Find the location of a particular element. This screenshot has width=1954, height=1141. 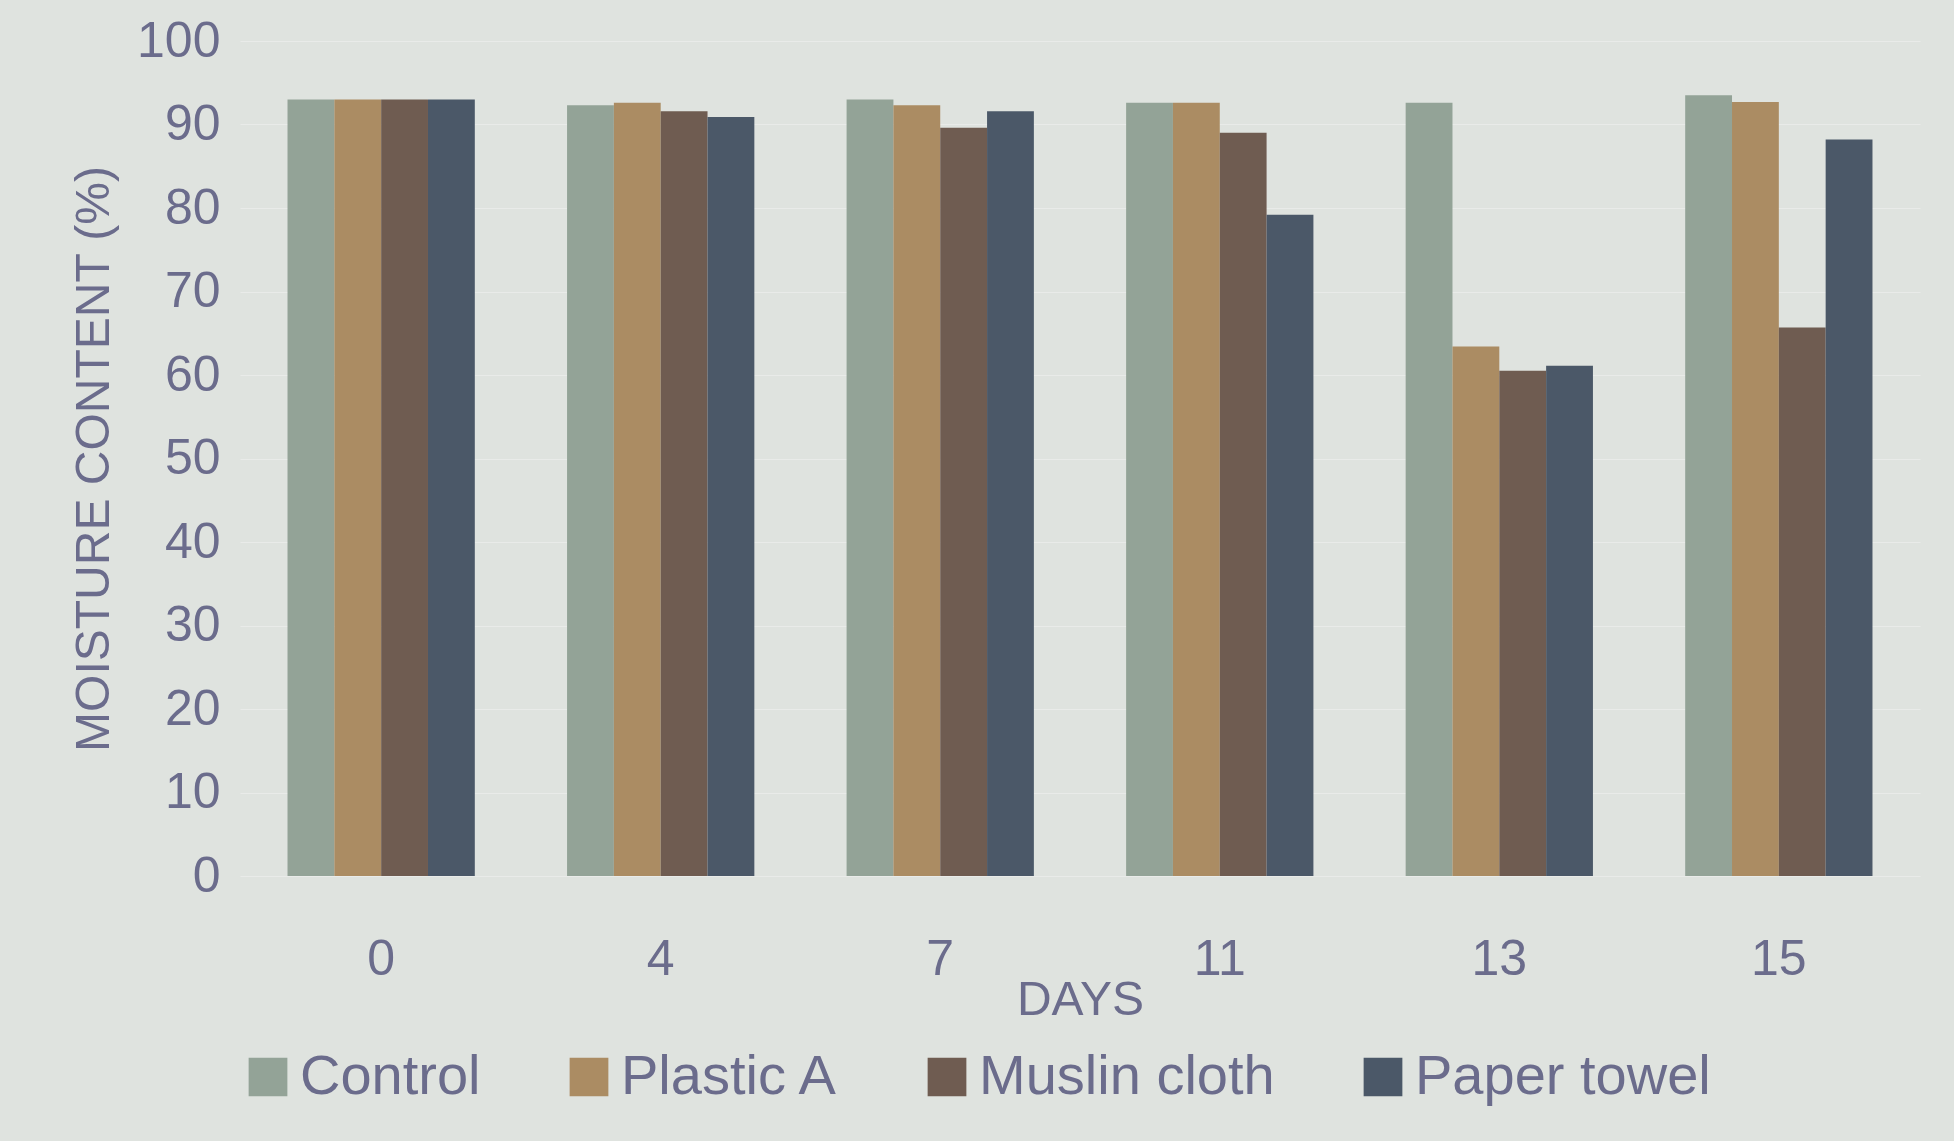

legend-label: Paper towel is located at coordinates (1563, 1074).